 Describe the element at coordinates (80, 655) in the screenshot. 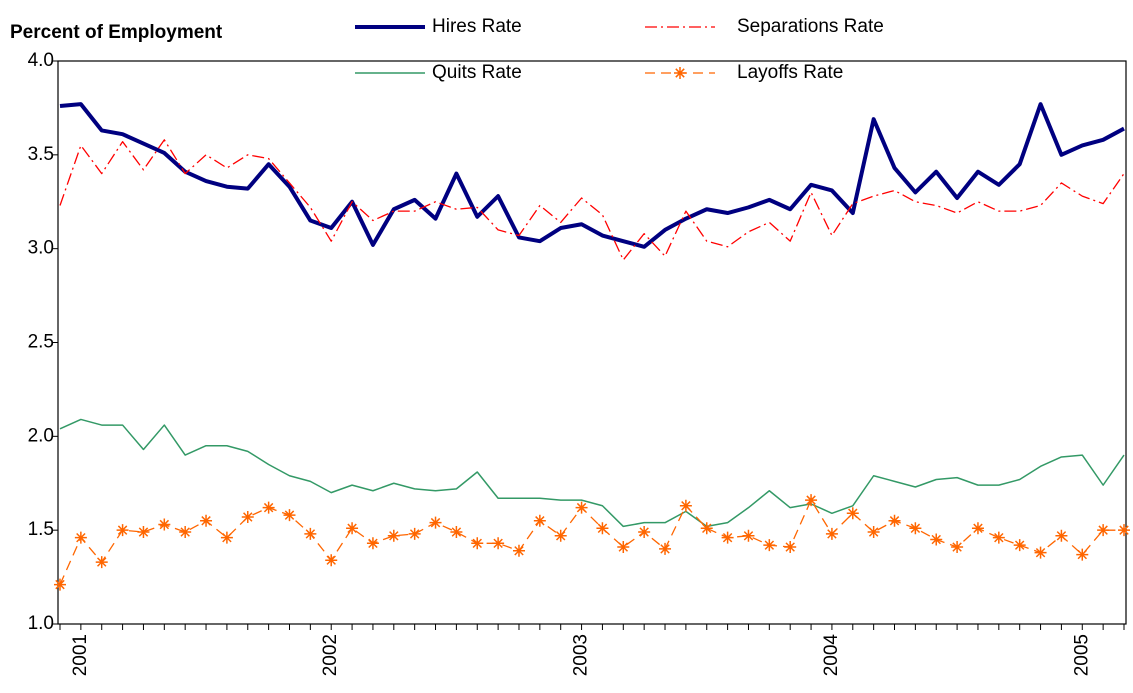

I see `x-tick-label: 2001` at that location.